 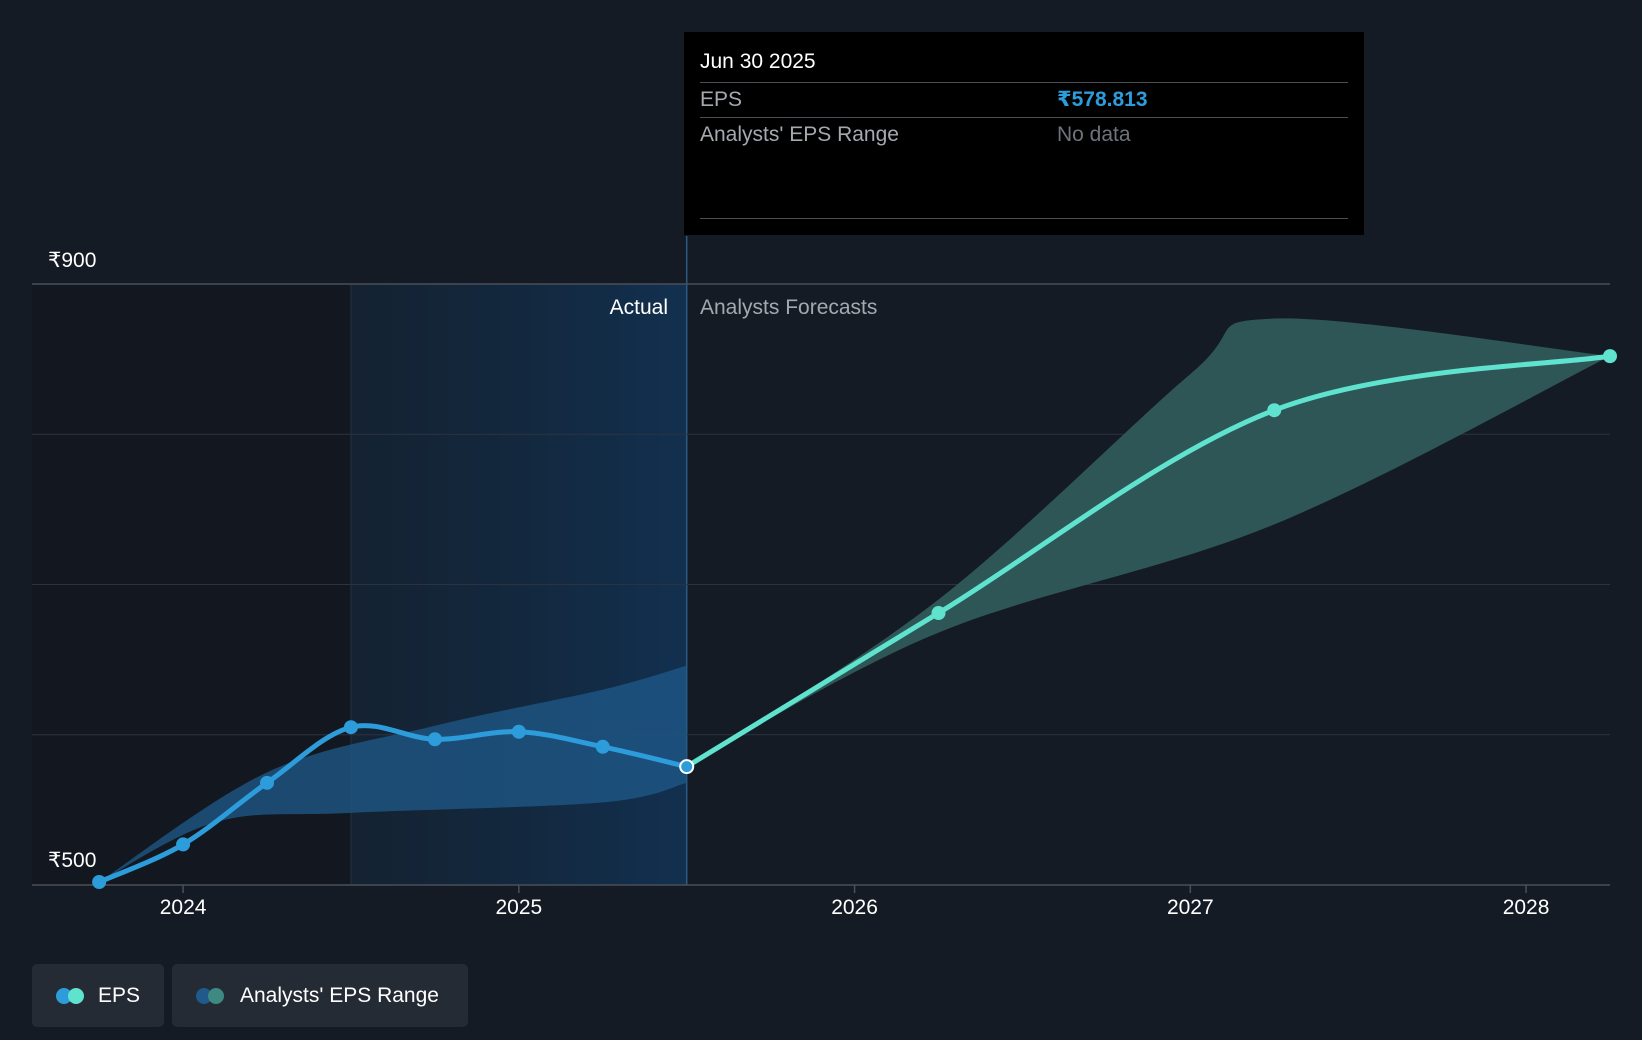 I want to click on forecast-region-label: Analysts Forecasts, so click(x=789, y=307).